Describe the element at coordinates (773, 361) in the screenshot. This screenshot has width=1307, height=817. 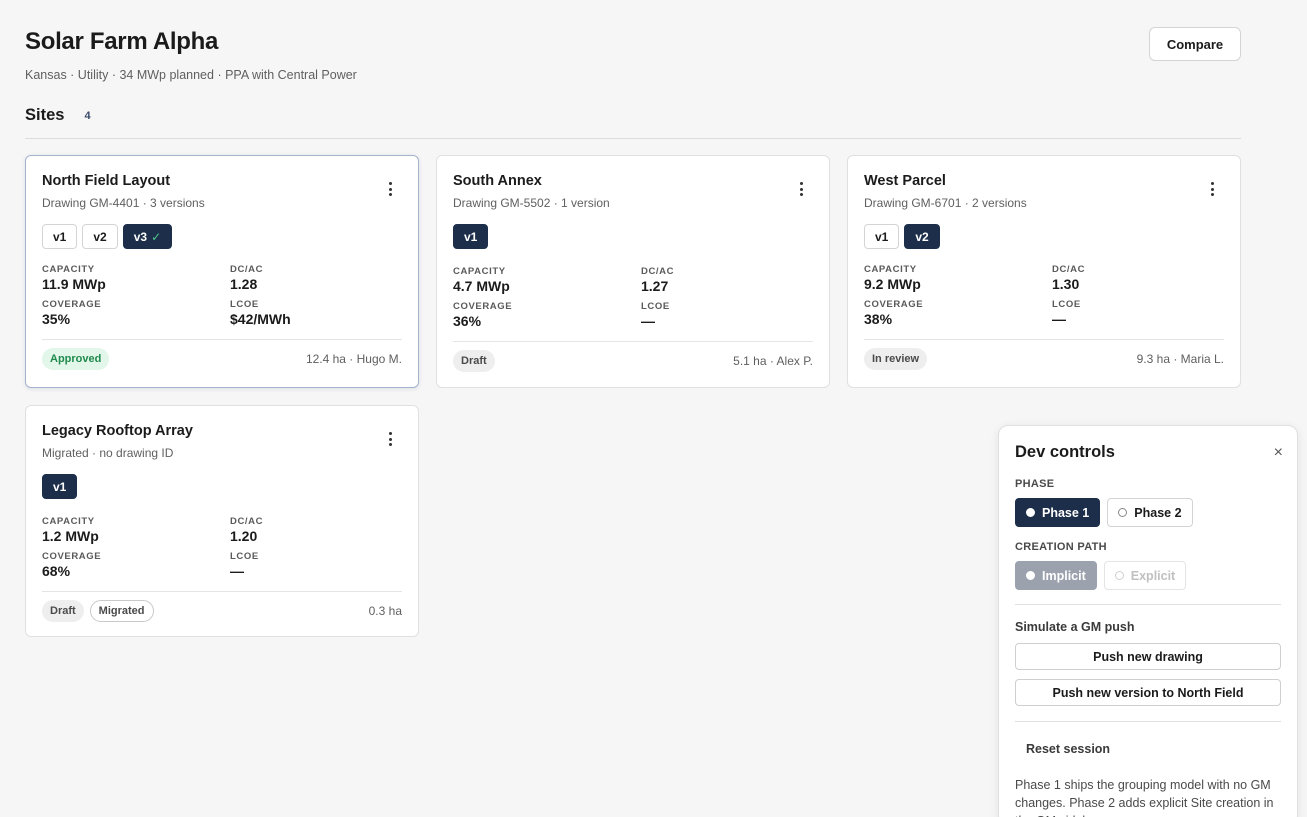
I see `site-card-meta: 5.1 ha · Alex P.` at that location.